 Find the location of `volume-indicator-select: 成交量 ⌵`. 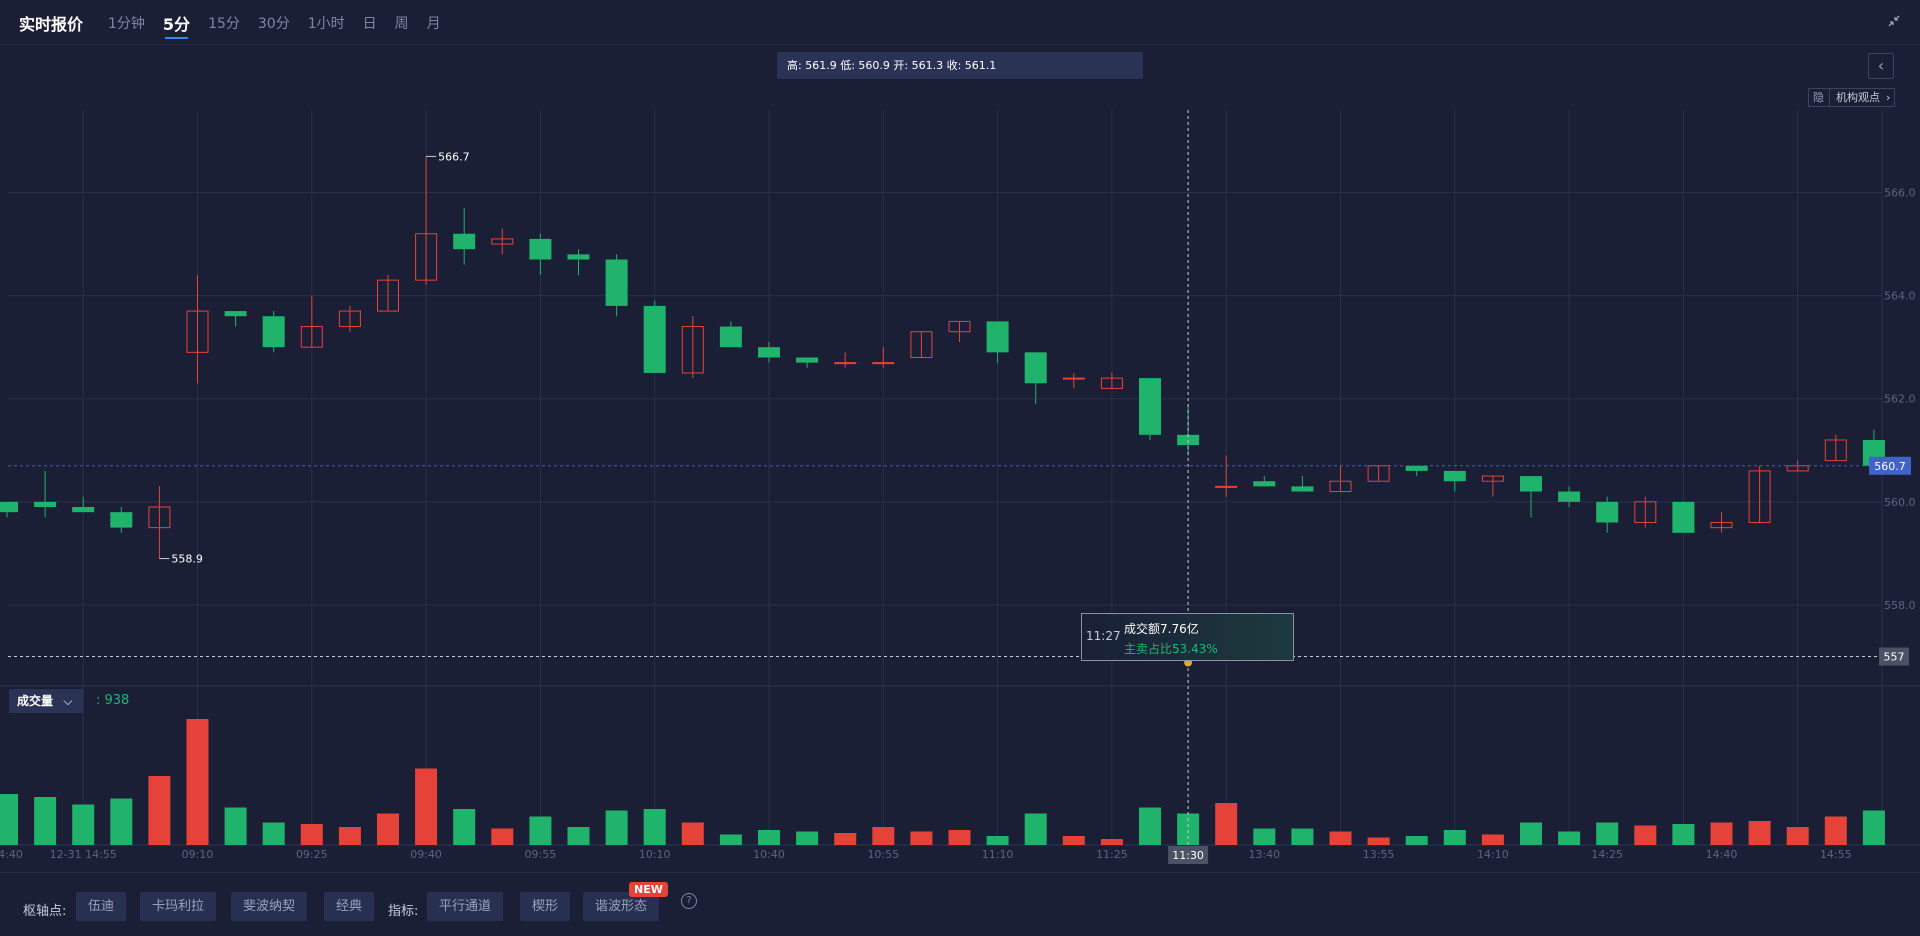

volume-indicator-select: 成交量 ⌵ is located at coordinates (46, 701).